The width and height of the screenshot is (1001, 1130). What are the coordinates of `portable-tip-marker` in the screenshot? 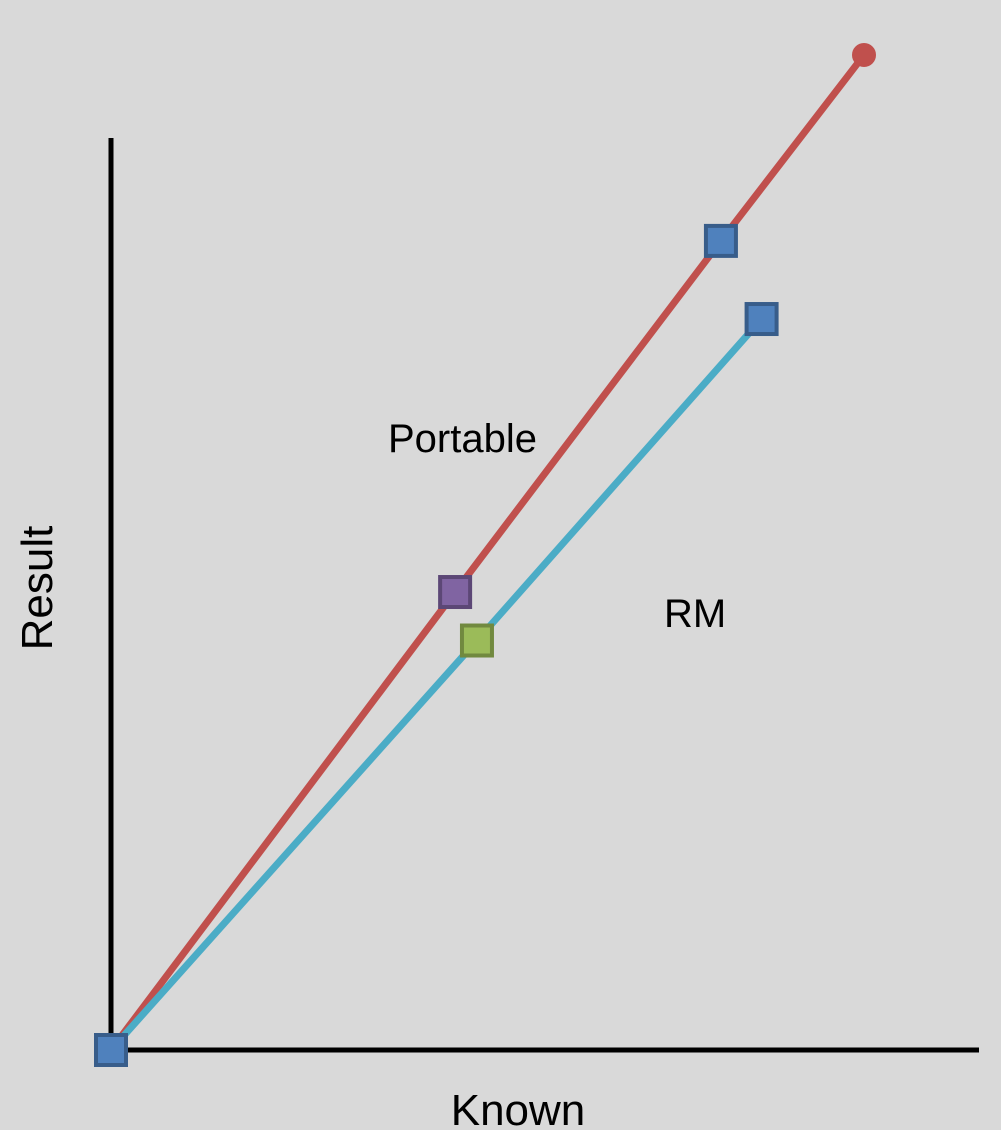 It's located at (864, 55).